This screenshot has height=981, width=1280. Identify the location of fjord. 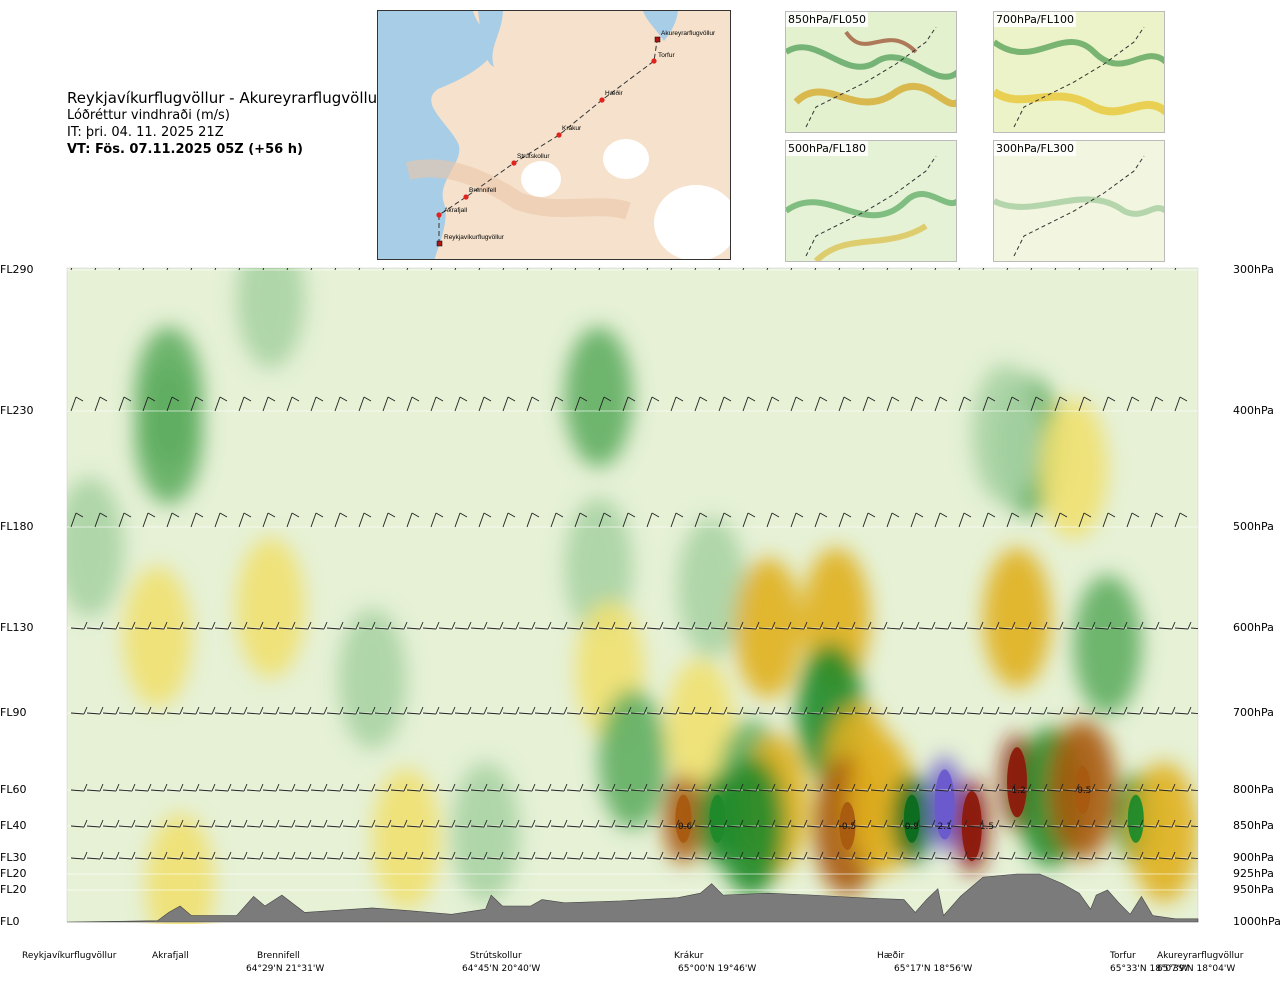
(490, 39).